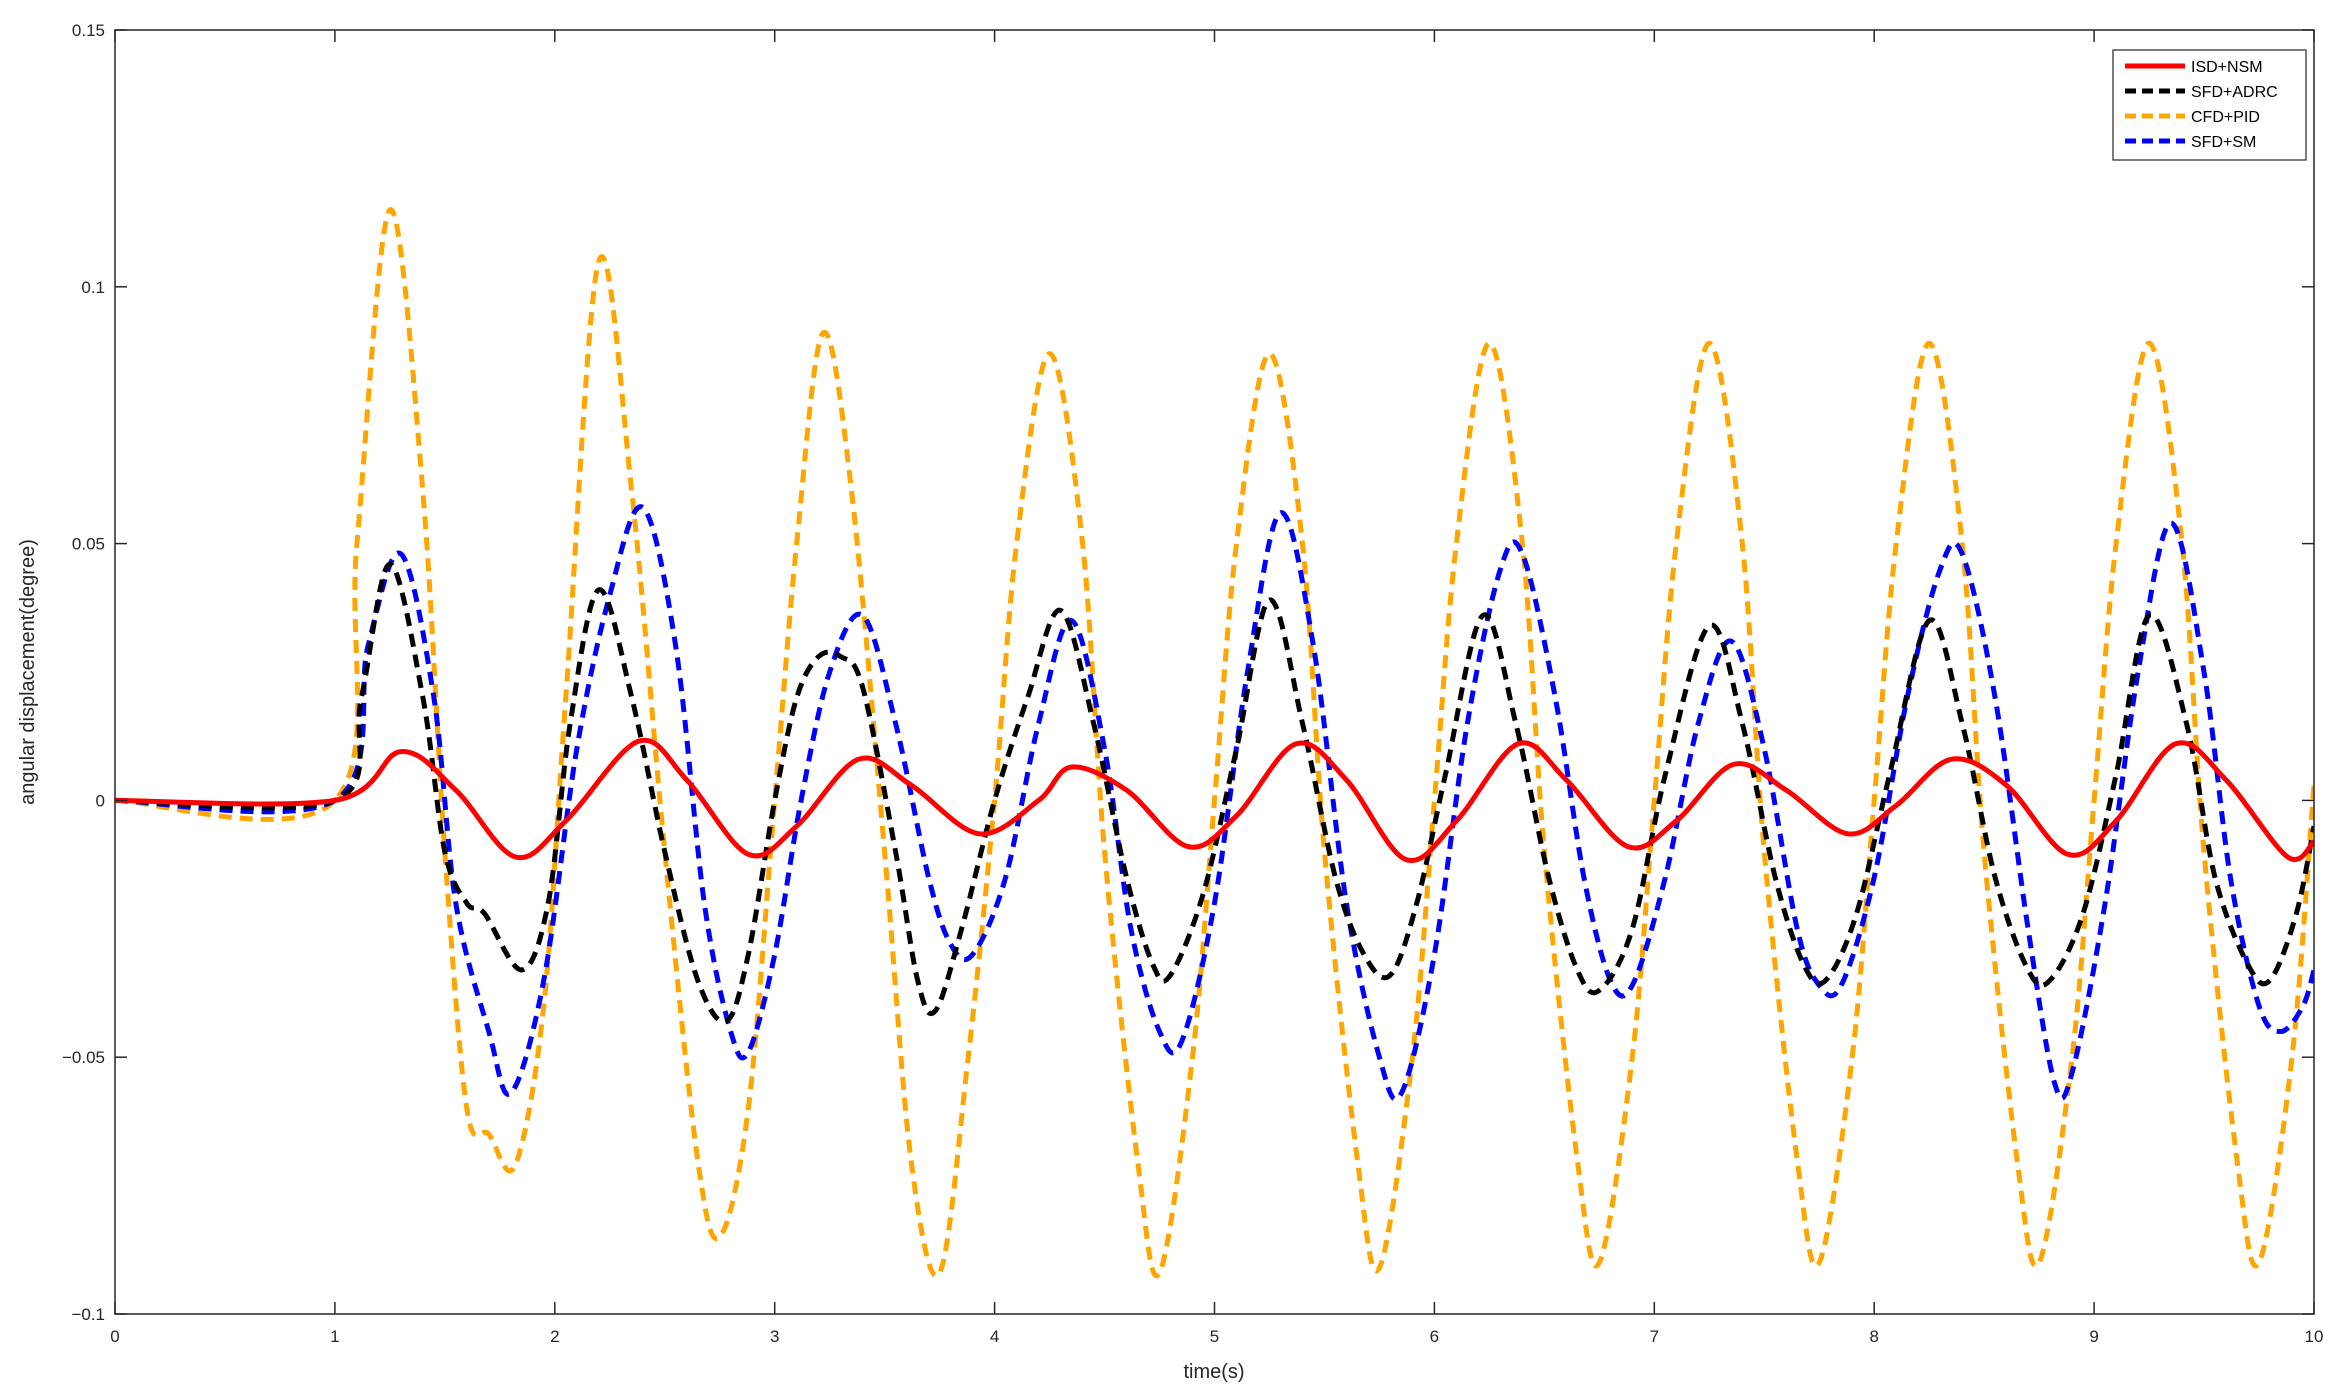 Image resolution: width=2343 pixels, height=1395 pixels. What do you see at coordinates (334, 1336) in the screenshot?
I see `x-tick-label: 1` at bounding box center [334, 1336].